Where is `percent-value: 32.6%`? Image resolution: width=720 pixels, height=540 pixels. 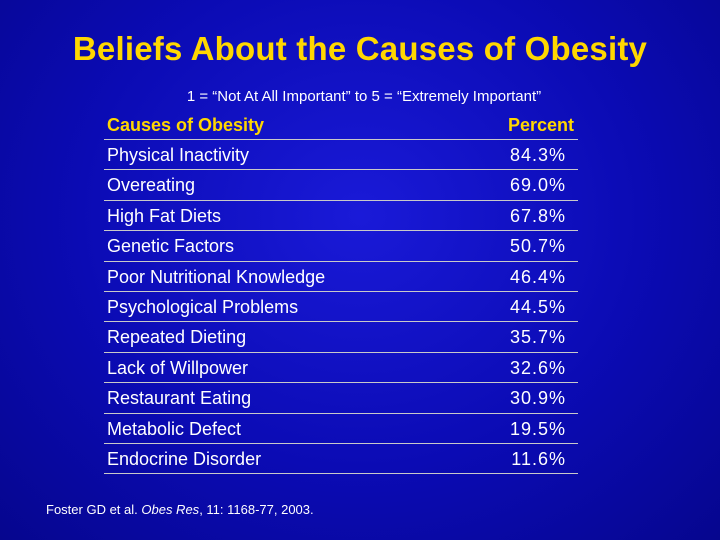 percent-value: 32.6% is located at coordinates (537, 367).